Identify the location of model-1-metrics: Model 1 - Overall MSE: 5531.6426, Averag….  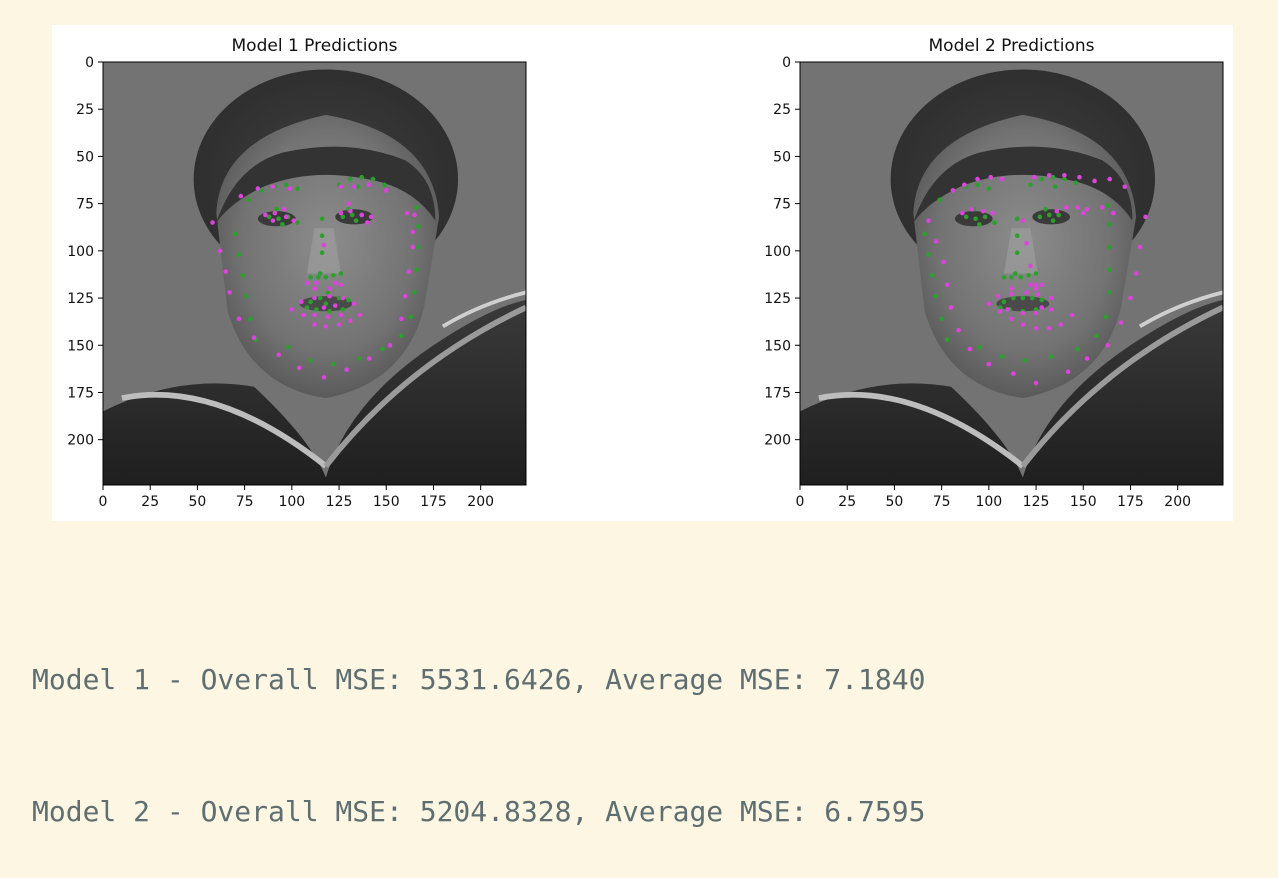
(479, 679).